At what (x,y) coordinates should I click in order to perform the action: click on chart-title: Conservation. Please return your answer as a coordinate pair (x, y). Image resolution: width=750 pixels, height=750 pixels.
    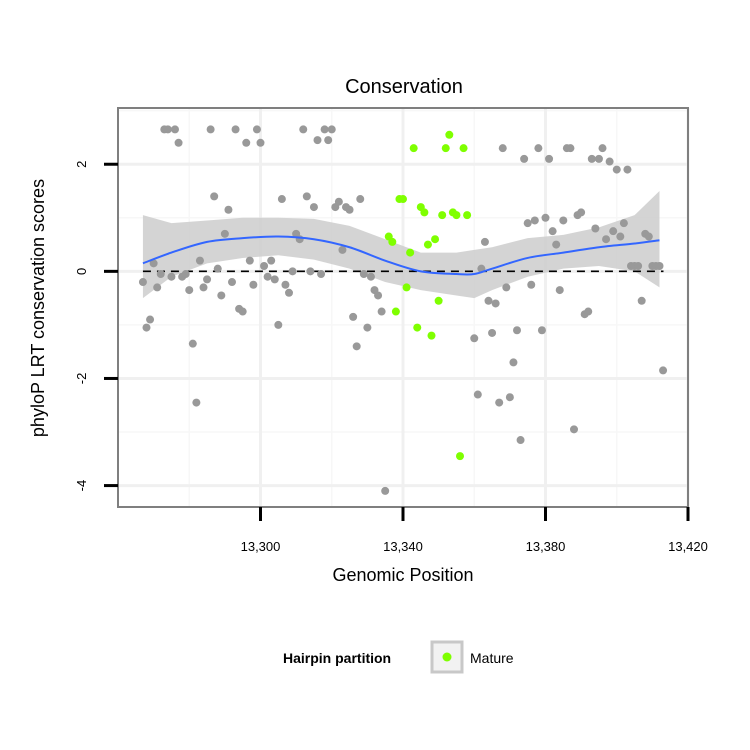
    Looking at the image, I should click on (404, 87).